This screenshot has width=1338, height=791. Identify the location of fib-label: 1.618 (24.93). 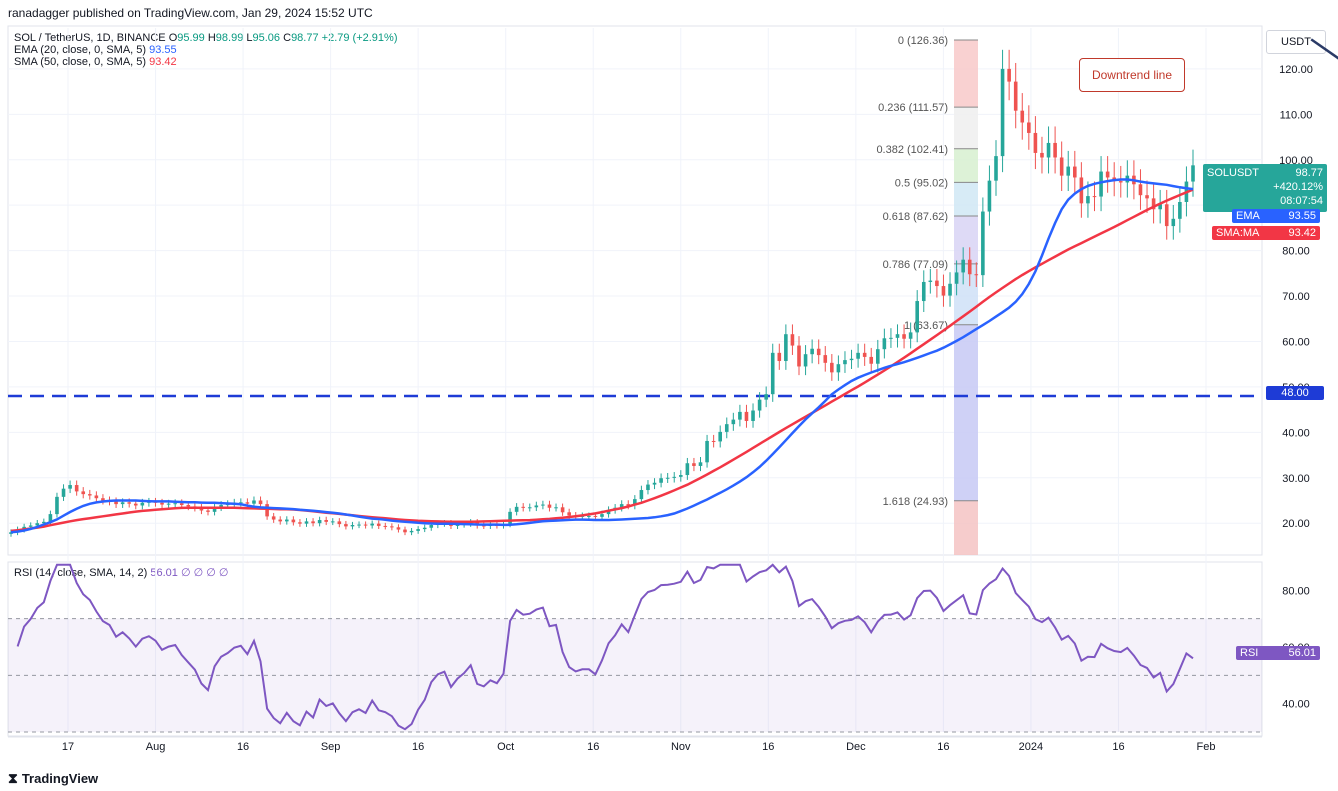
(915, 502).